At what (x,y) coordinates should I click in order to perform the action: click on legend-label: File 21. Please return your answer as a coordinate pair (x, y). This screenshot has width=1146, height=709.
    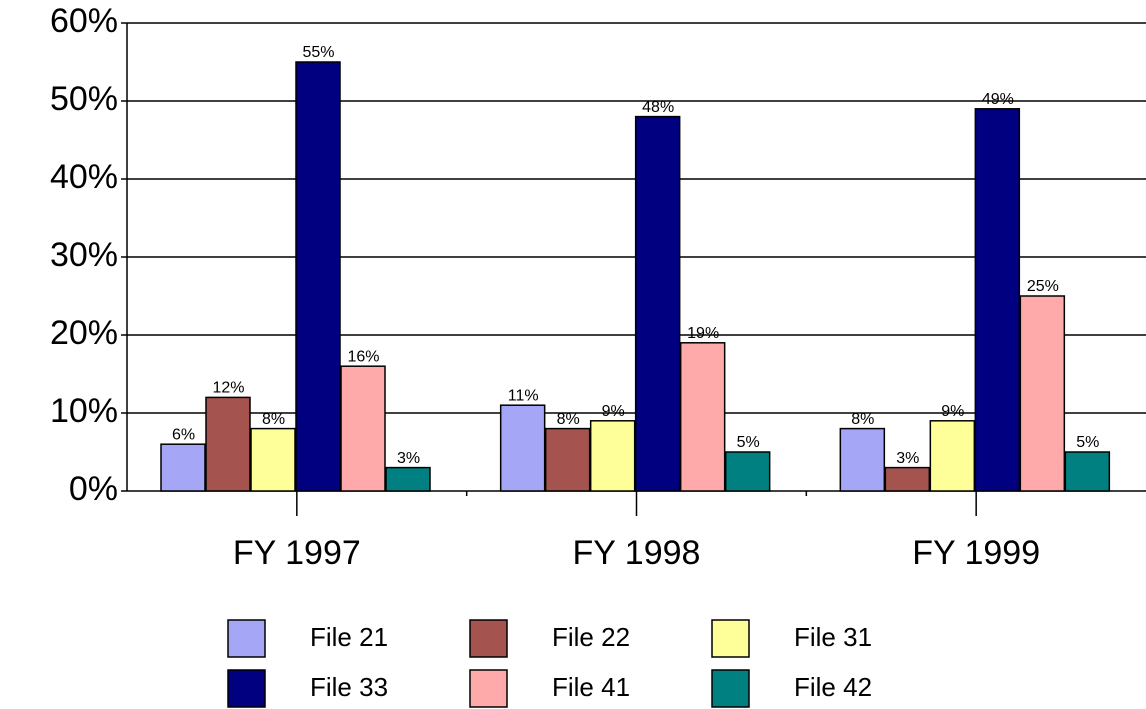
    Looking at the image, I should click on (349, 637).